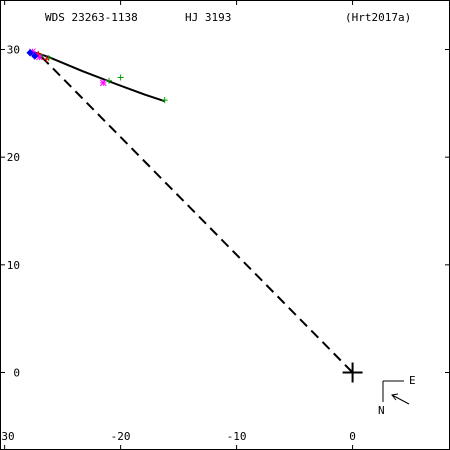  What do you see at coordinates (46, 59) in the screenshot?
I see `data-point-s2-p0` at bounding box center [46, 59].